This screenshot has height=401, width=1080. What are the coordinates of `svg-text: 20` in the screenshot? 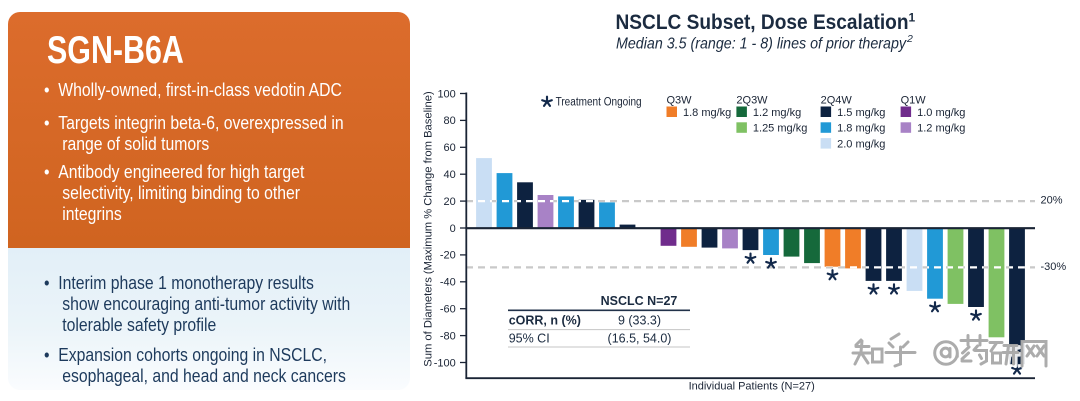 It's located at (450, 202).